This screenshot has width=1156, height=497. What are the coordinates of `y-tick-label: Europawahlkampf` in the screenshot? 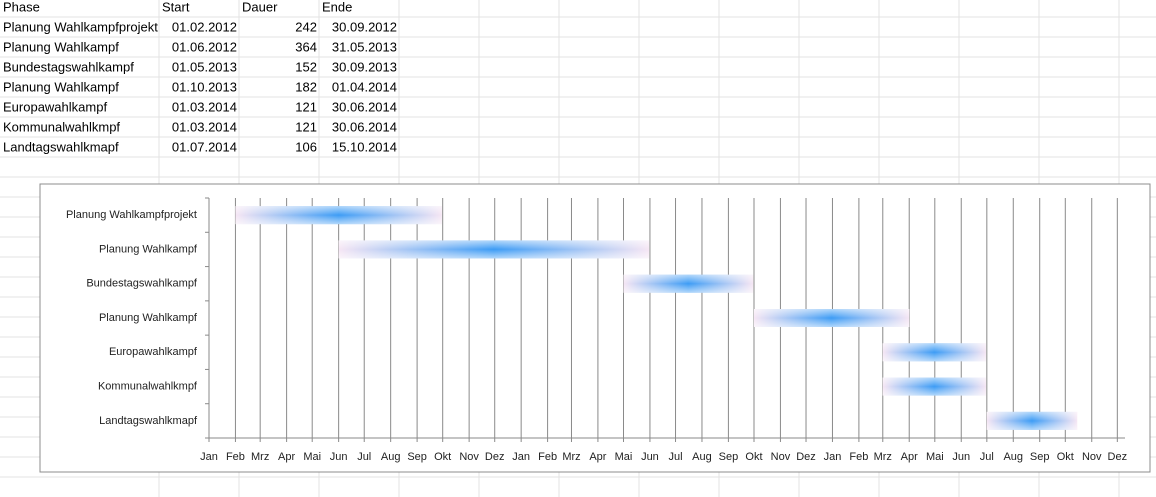 It's located at (153, 352).